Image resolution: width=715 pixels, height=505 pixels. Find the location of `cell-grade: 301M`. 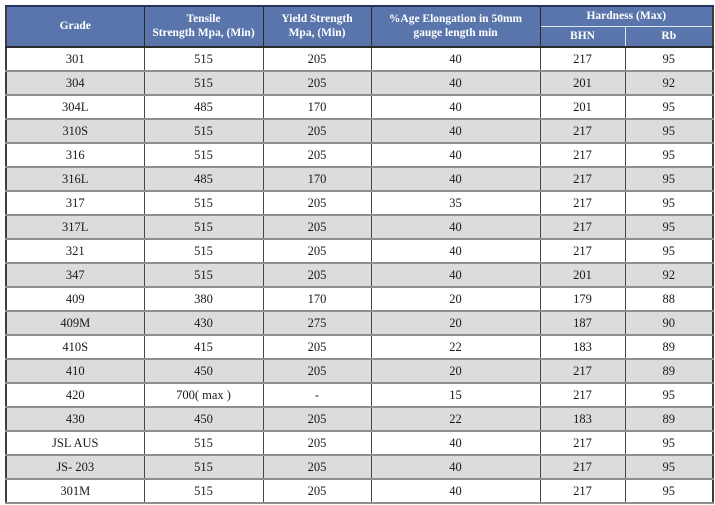

cell-grade: 301M is located at coordinates (75, 491).